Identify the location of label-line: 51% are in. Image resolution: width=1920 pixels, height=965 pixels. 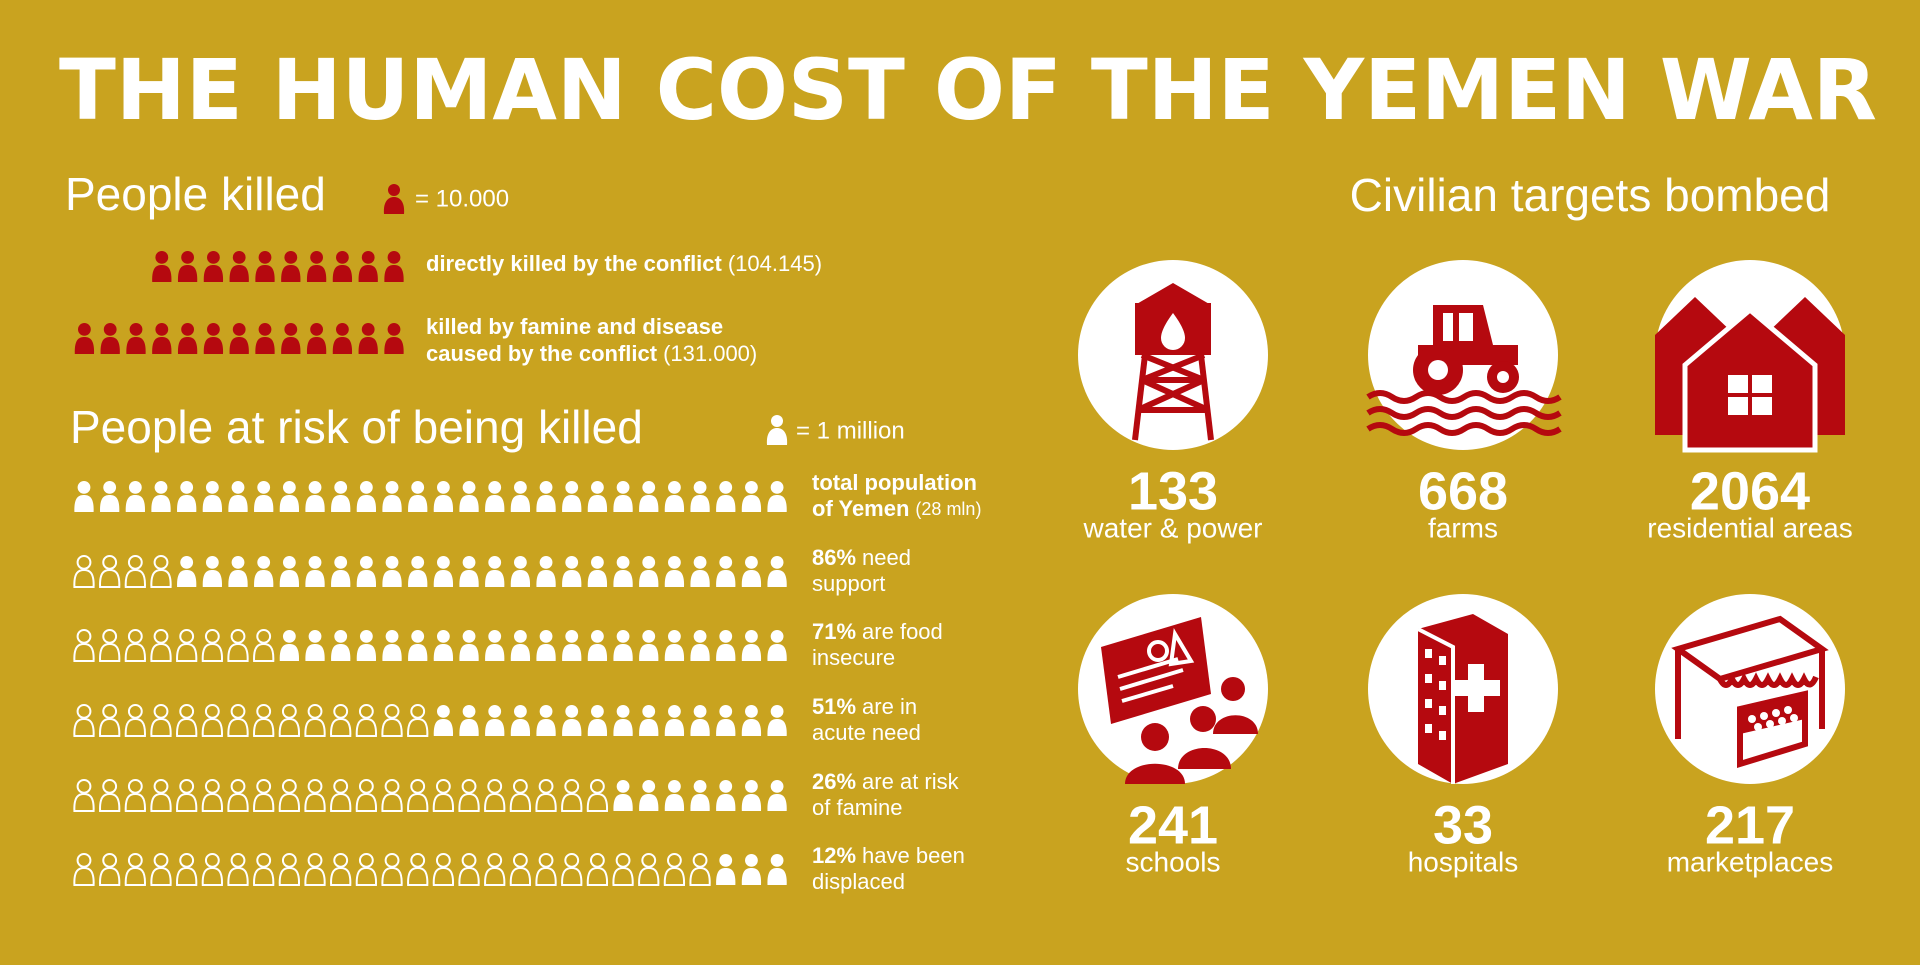
(864, 706).